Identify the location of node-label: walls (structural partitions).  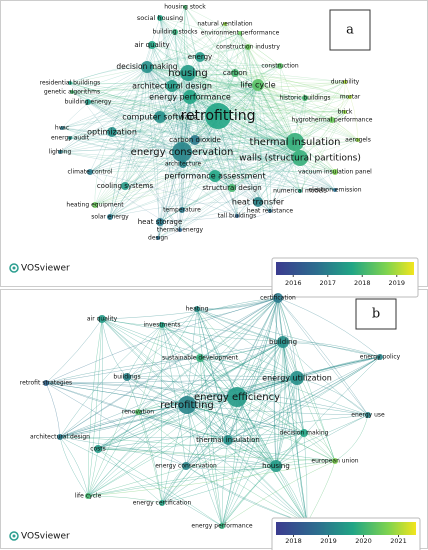
(300, 159).